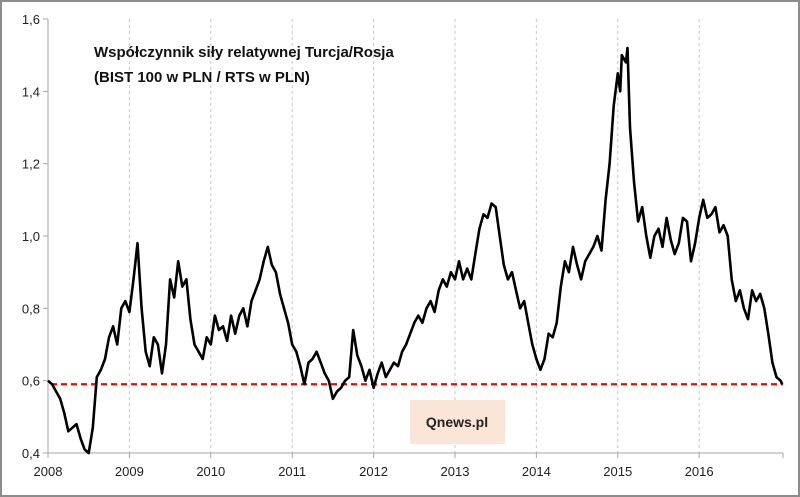  I want to click on y-axis-ticks: 0,4 0,6 0,8 1,0 1,2 1,4 1,6, so click(35, 236).